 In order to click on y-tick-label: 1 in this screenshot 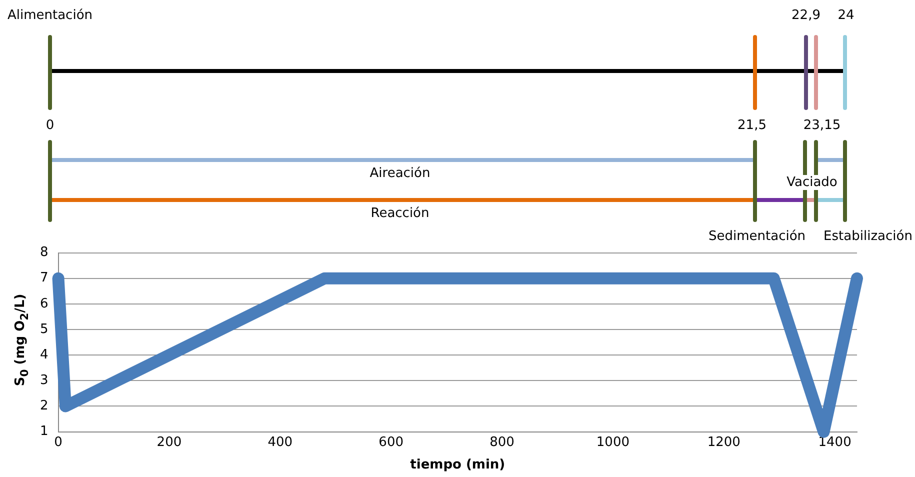, I will do `click(44, 432)`.